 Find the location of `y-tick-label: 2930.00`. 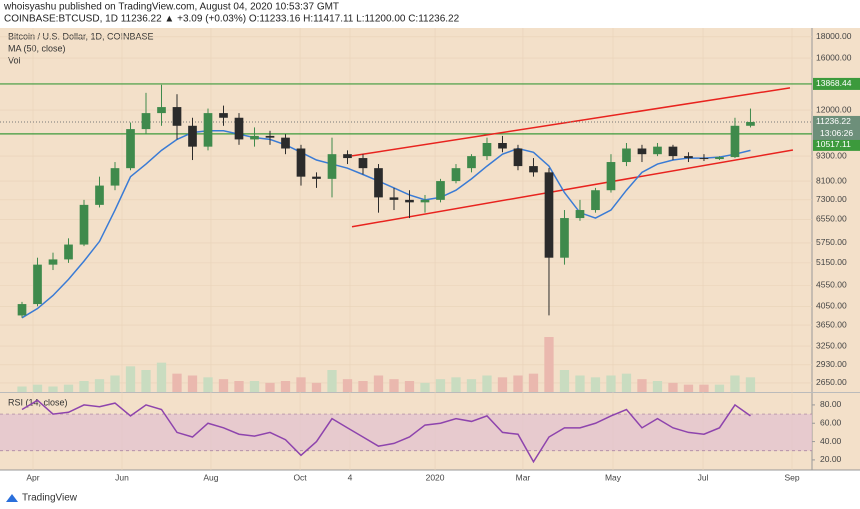

y-tick-label: 2930.00 is located at coordinates (831, 364).